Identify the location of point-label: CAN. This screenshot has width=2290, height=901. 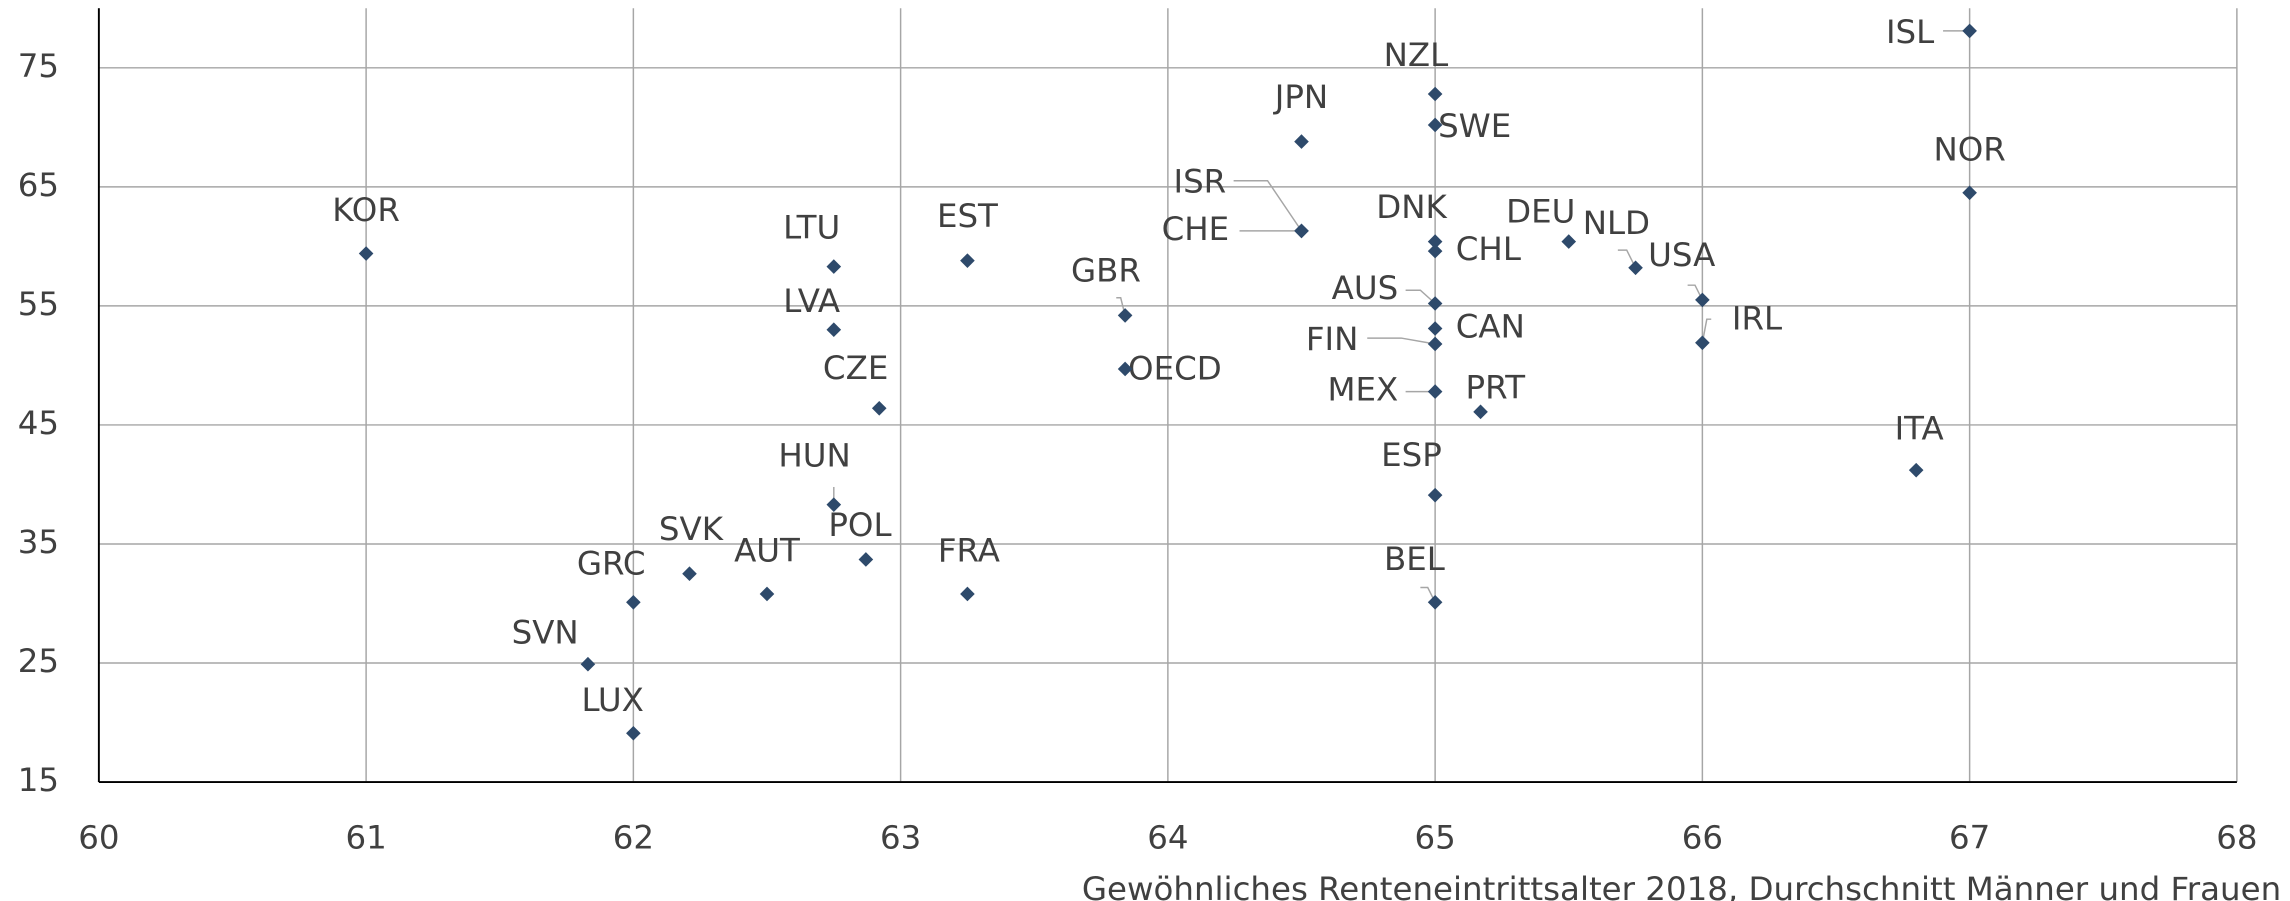
(1490, 327).